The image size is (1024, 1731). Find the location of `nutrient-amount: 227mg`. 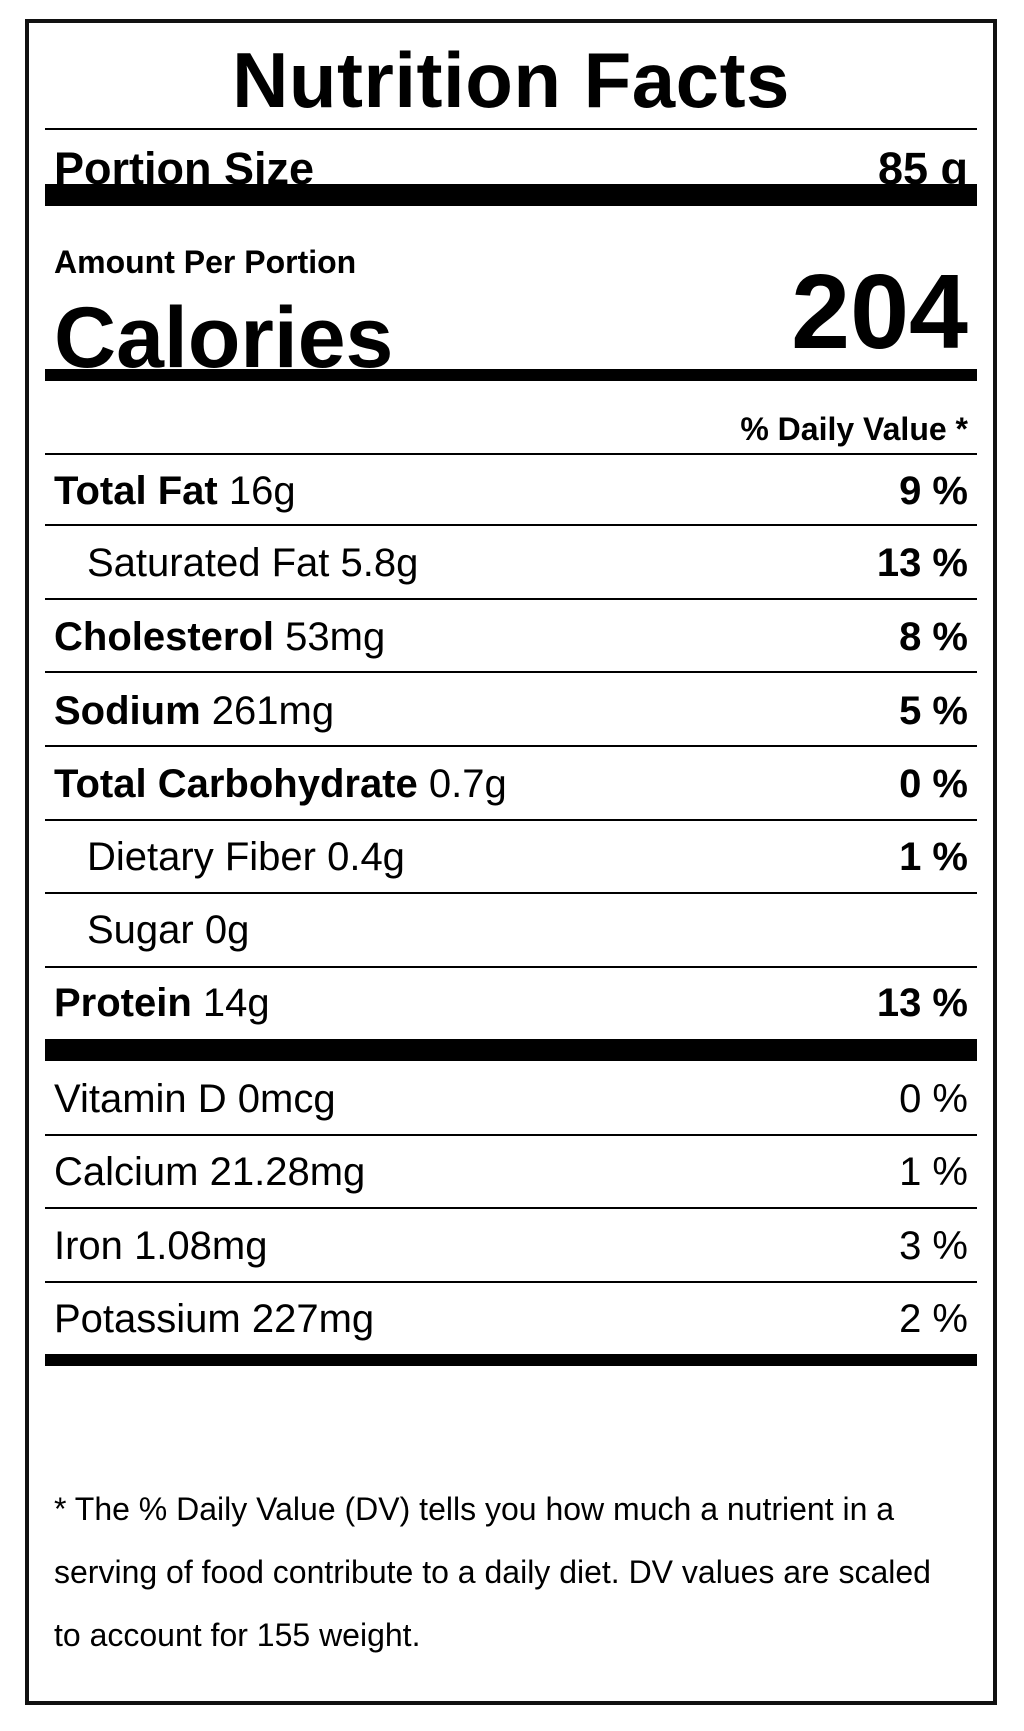

nutrient-amount: 227mg is located at coordinates (313, 1319).